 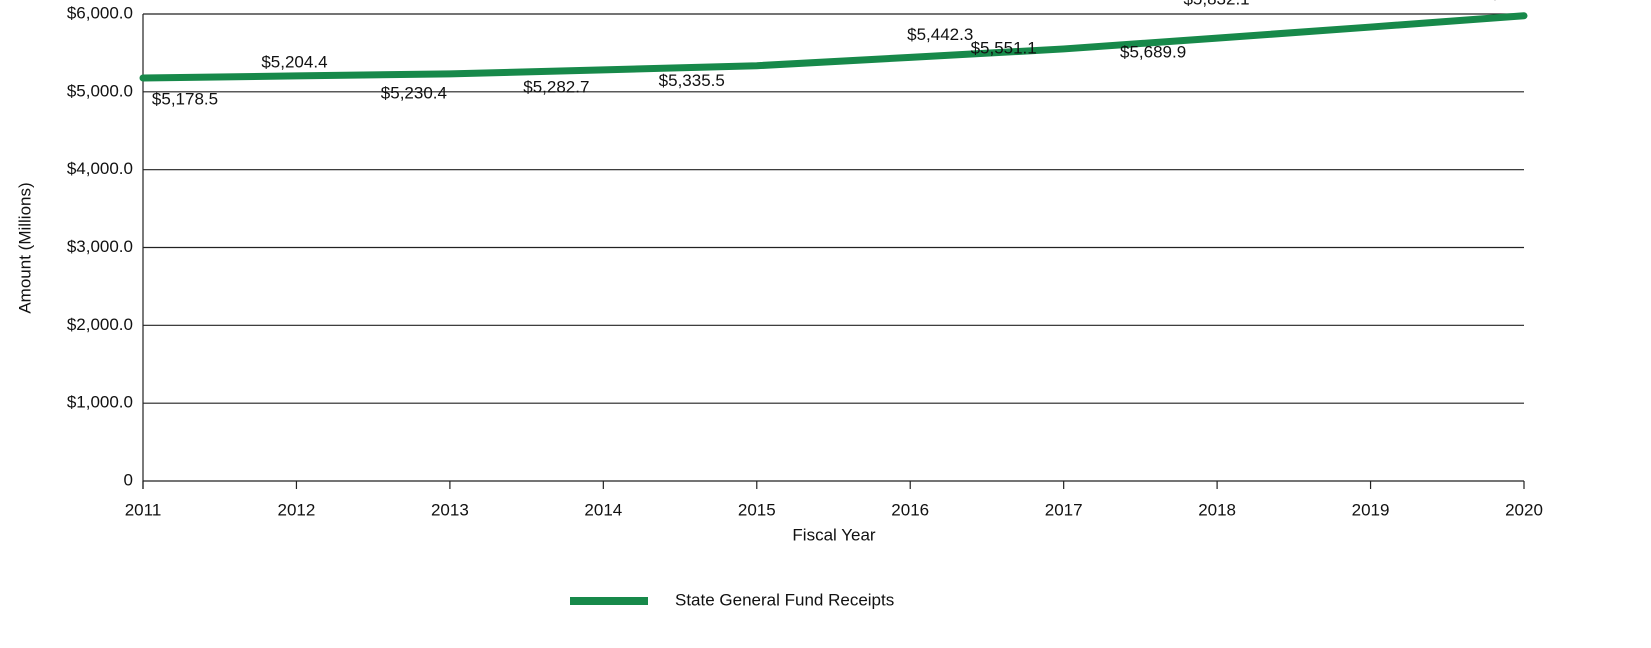 I want to click on x-tick-label: 2019, so click(x=1371, y=509).